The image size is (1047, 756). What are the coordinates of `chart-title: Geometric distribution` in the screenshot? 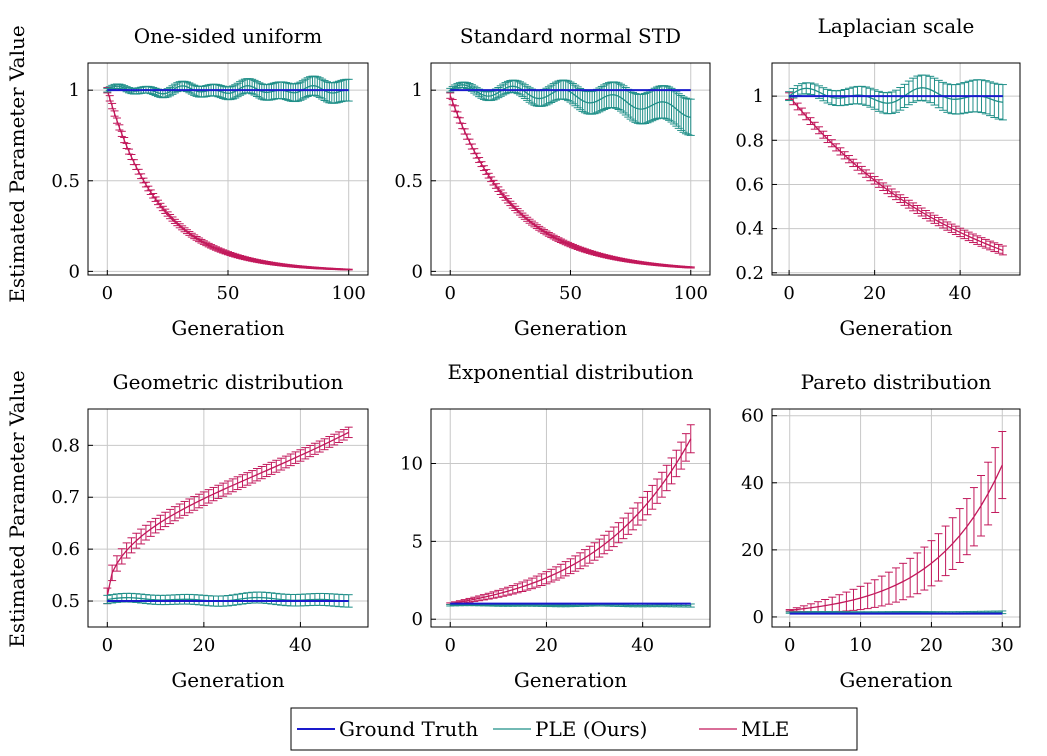 It's located at (228, 382).